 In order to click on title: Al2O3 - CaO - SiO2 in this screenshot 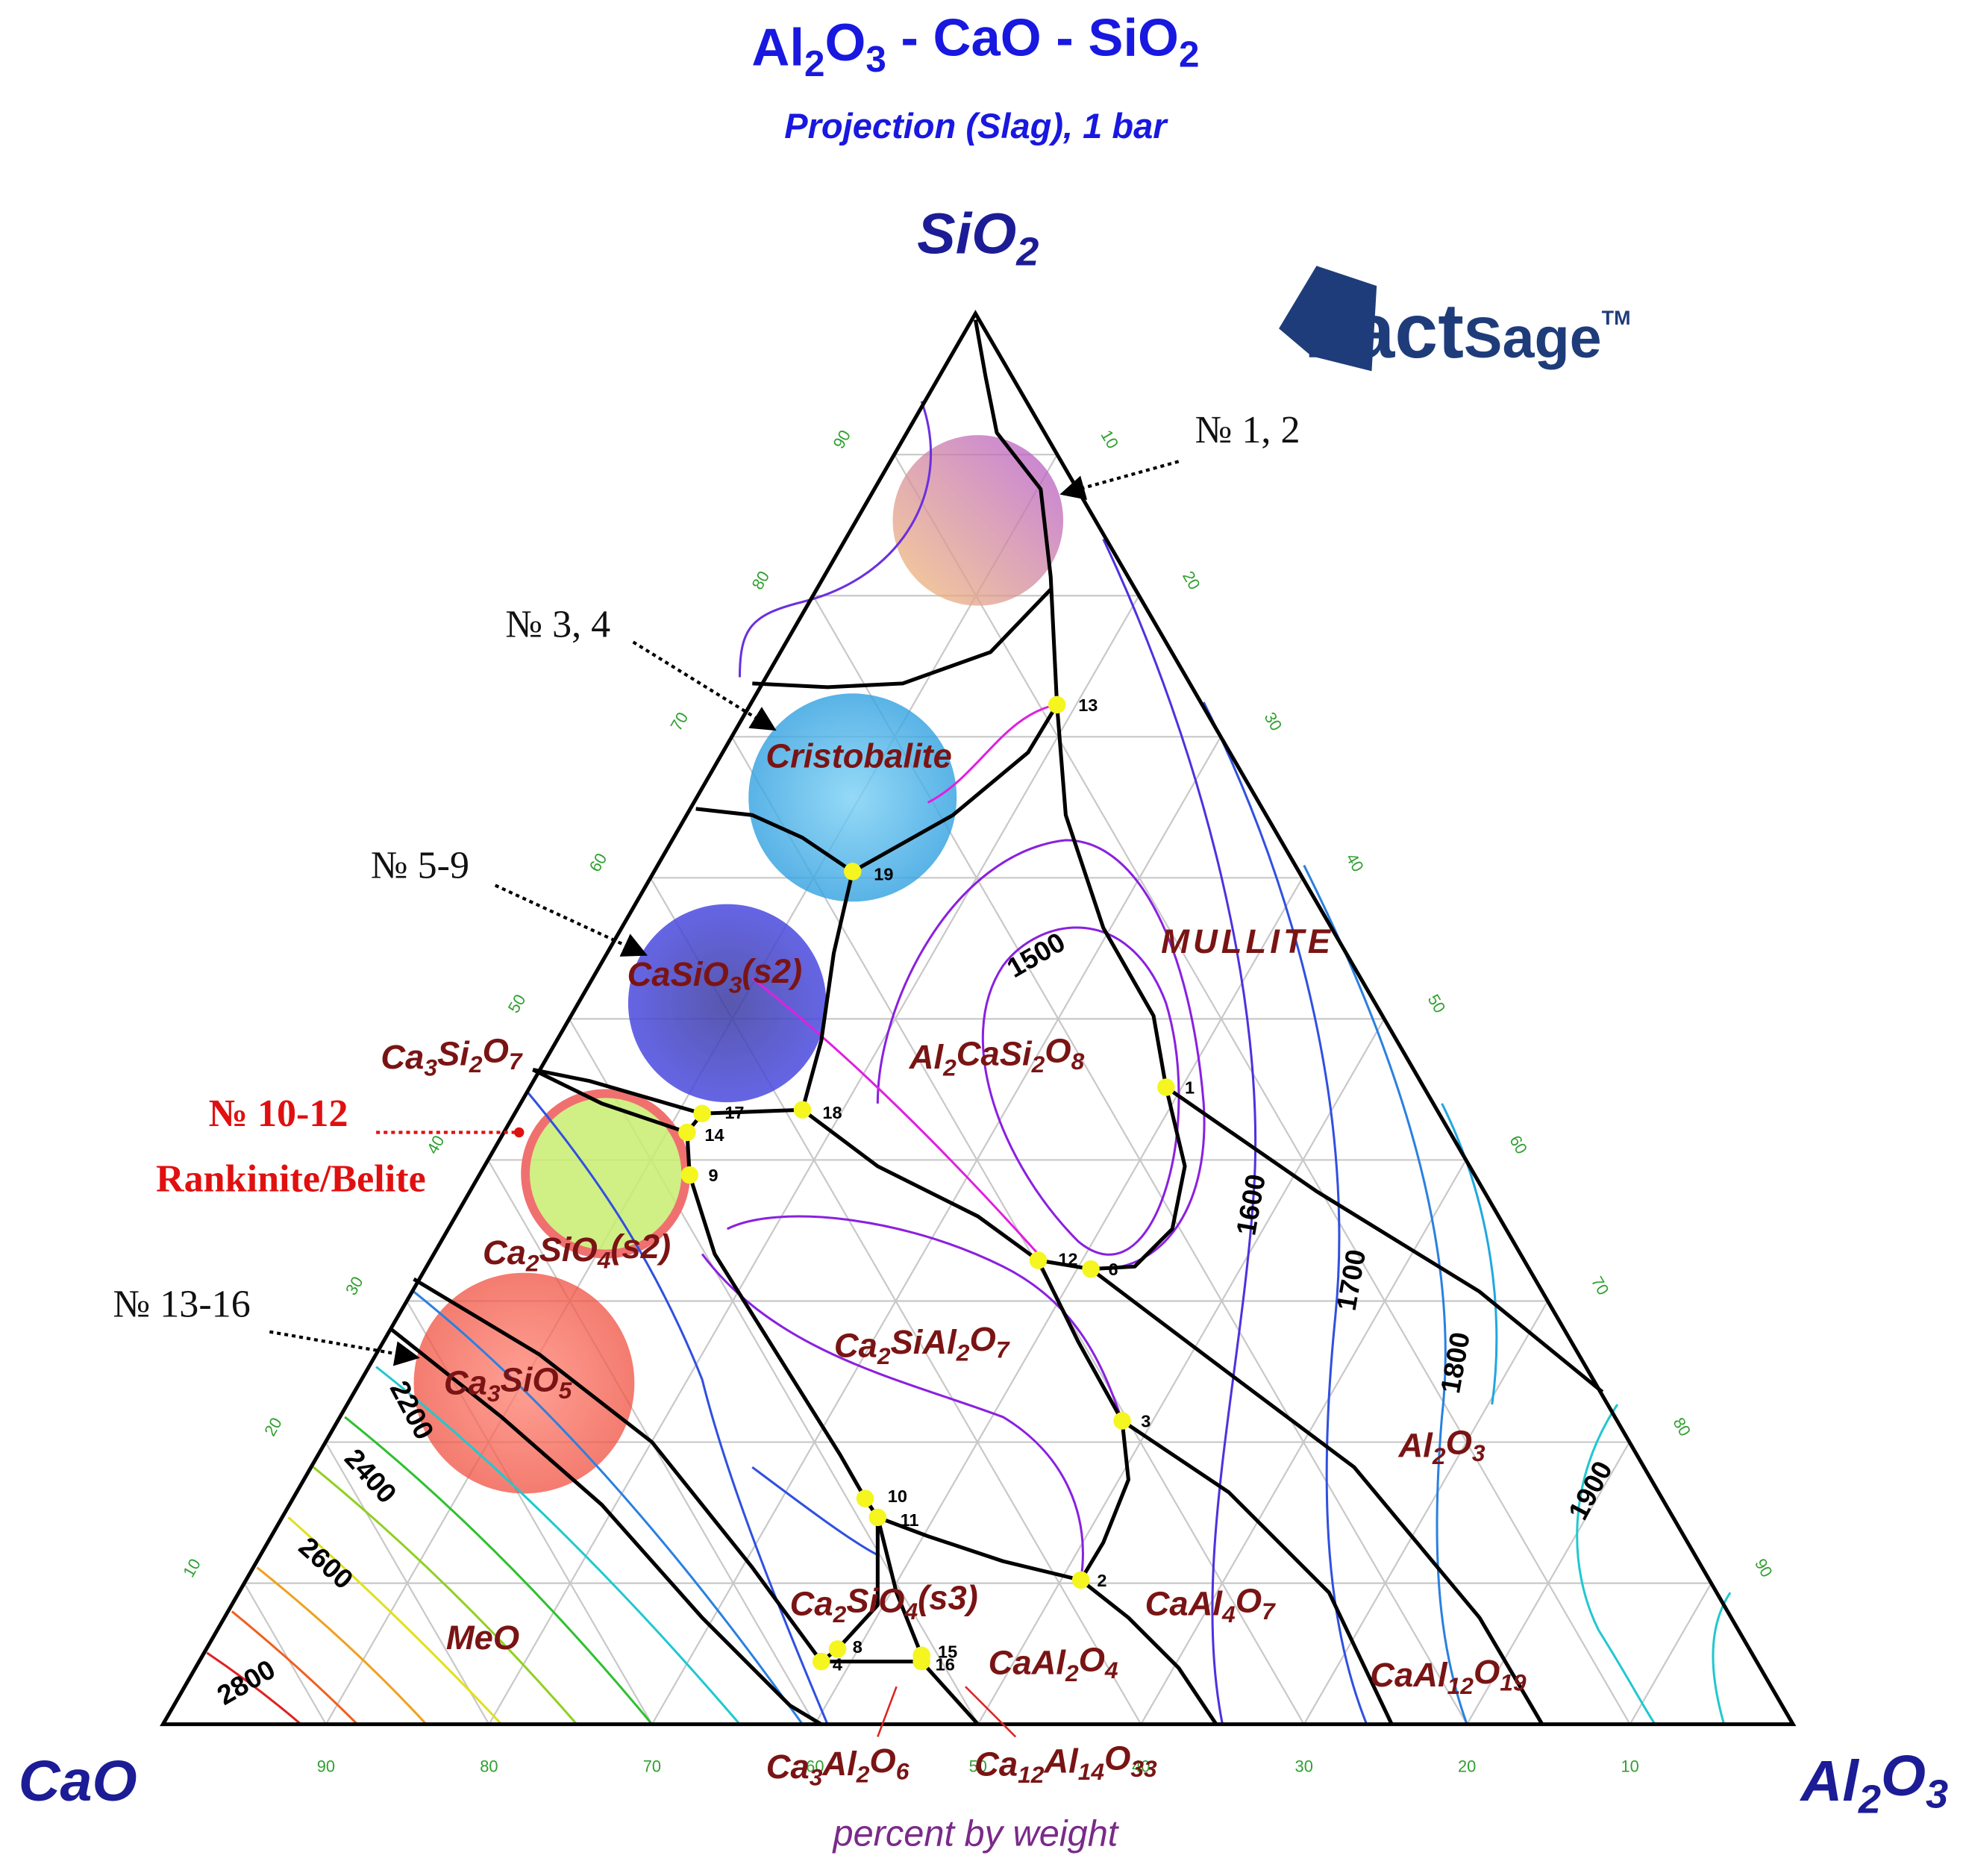, I will do `click(975, 46)`.